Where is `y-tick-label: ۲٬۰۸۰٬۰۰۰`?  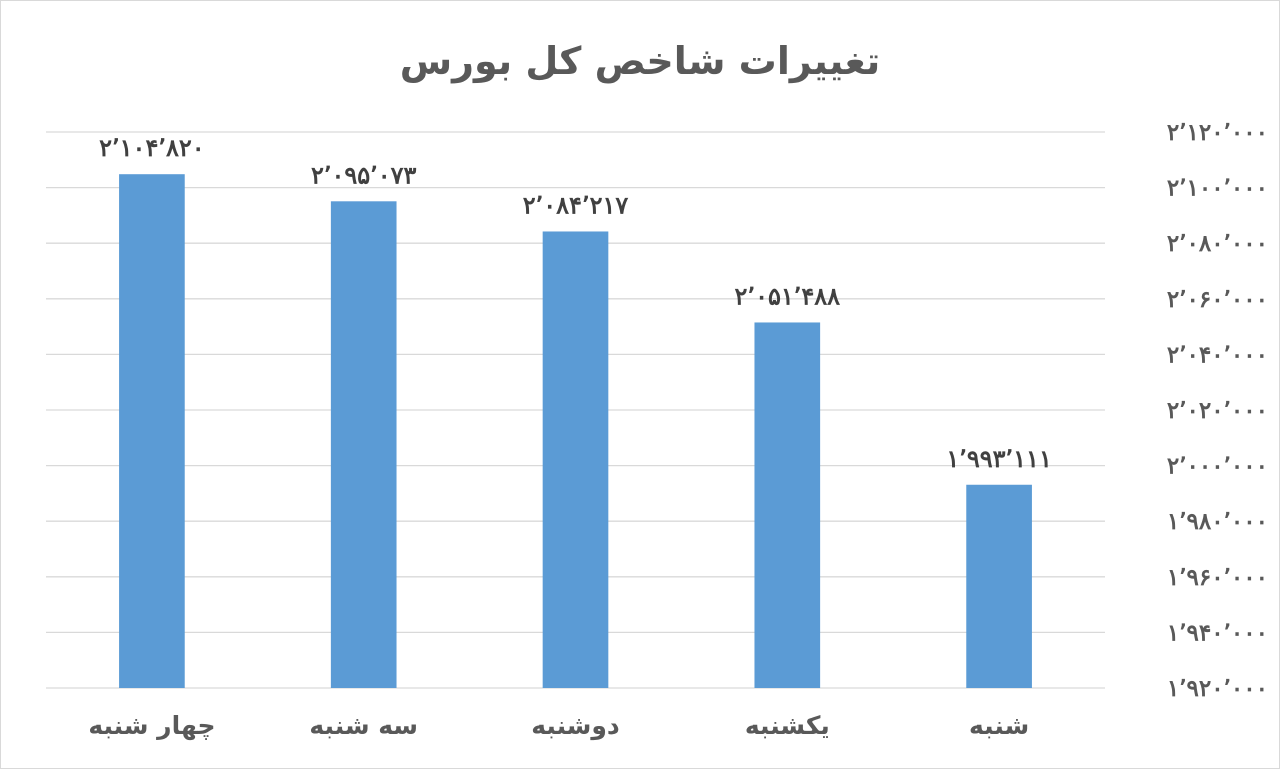
y-tick-label: ۲٬۰۸۰٬۰۰۰ is located at coordinates (1217, 243).